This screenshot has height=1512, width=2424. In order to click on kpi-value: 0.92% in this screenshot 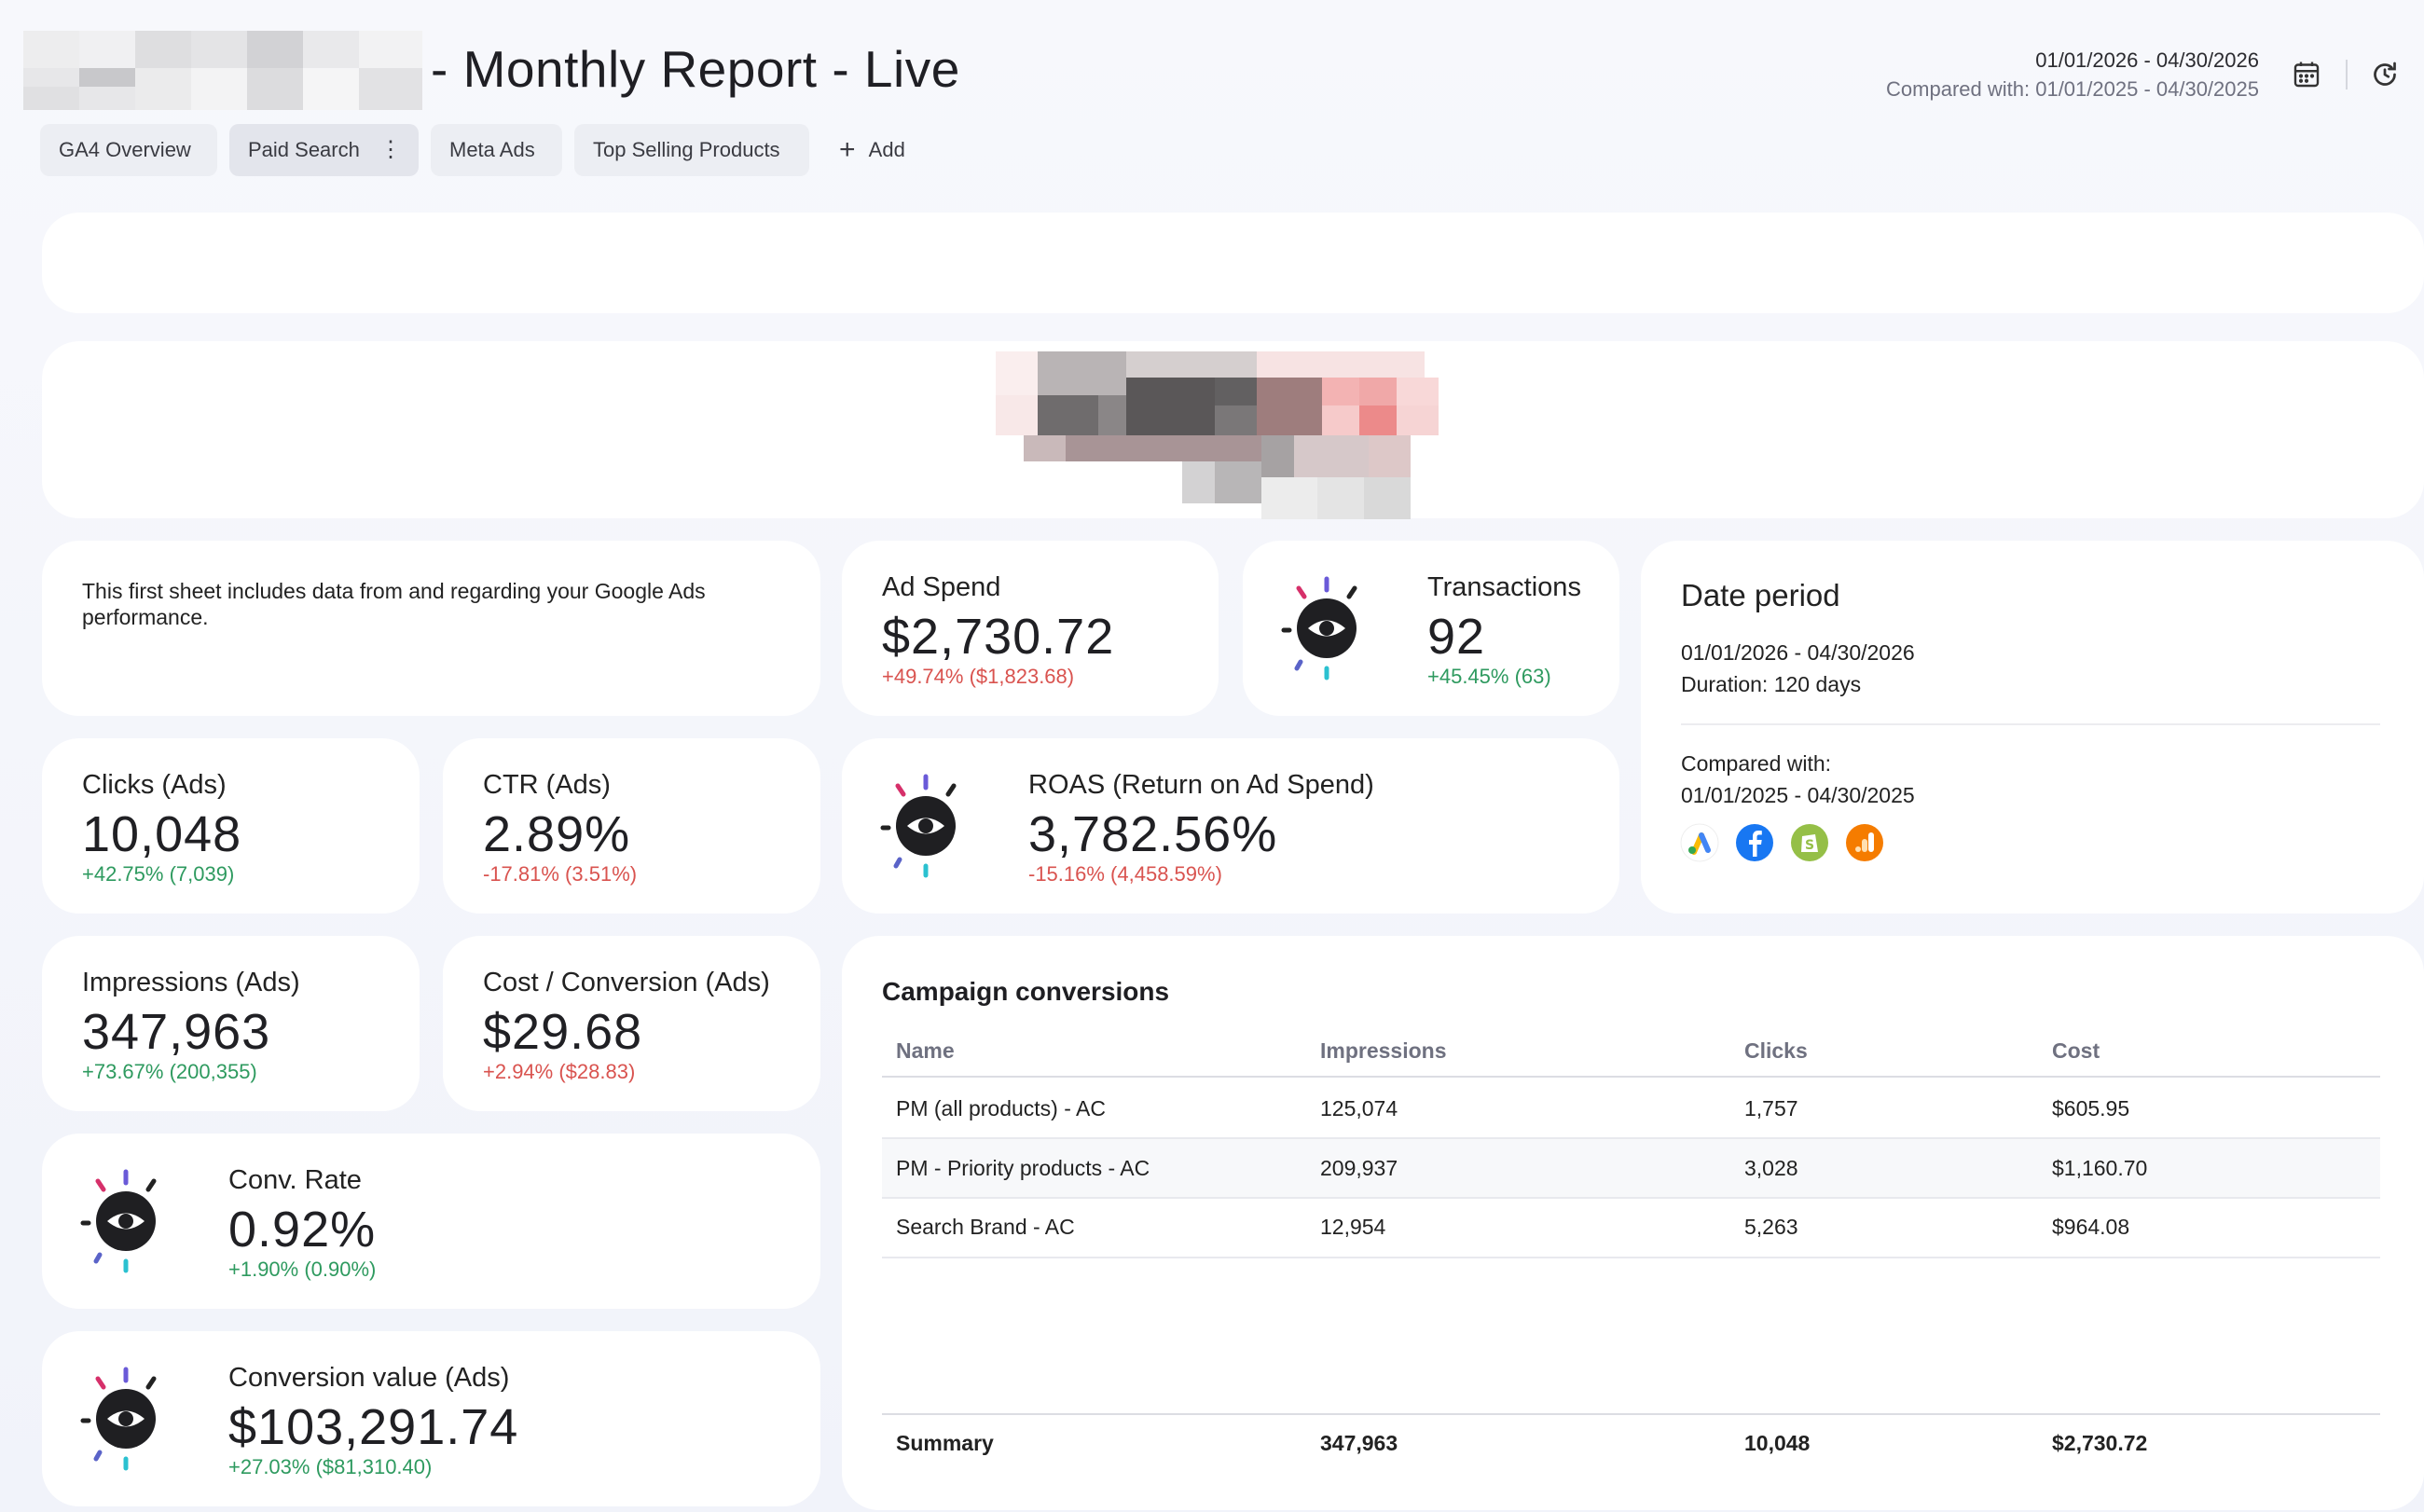, I will do `click(302, 1230)`.